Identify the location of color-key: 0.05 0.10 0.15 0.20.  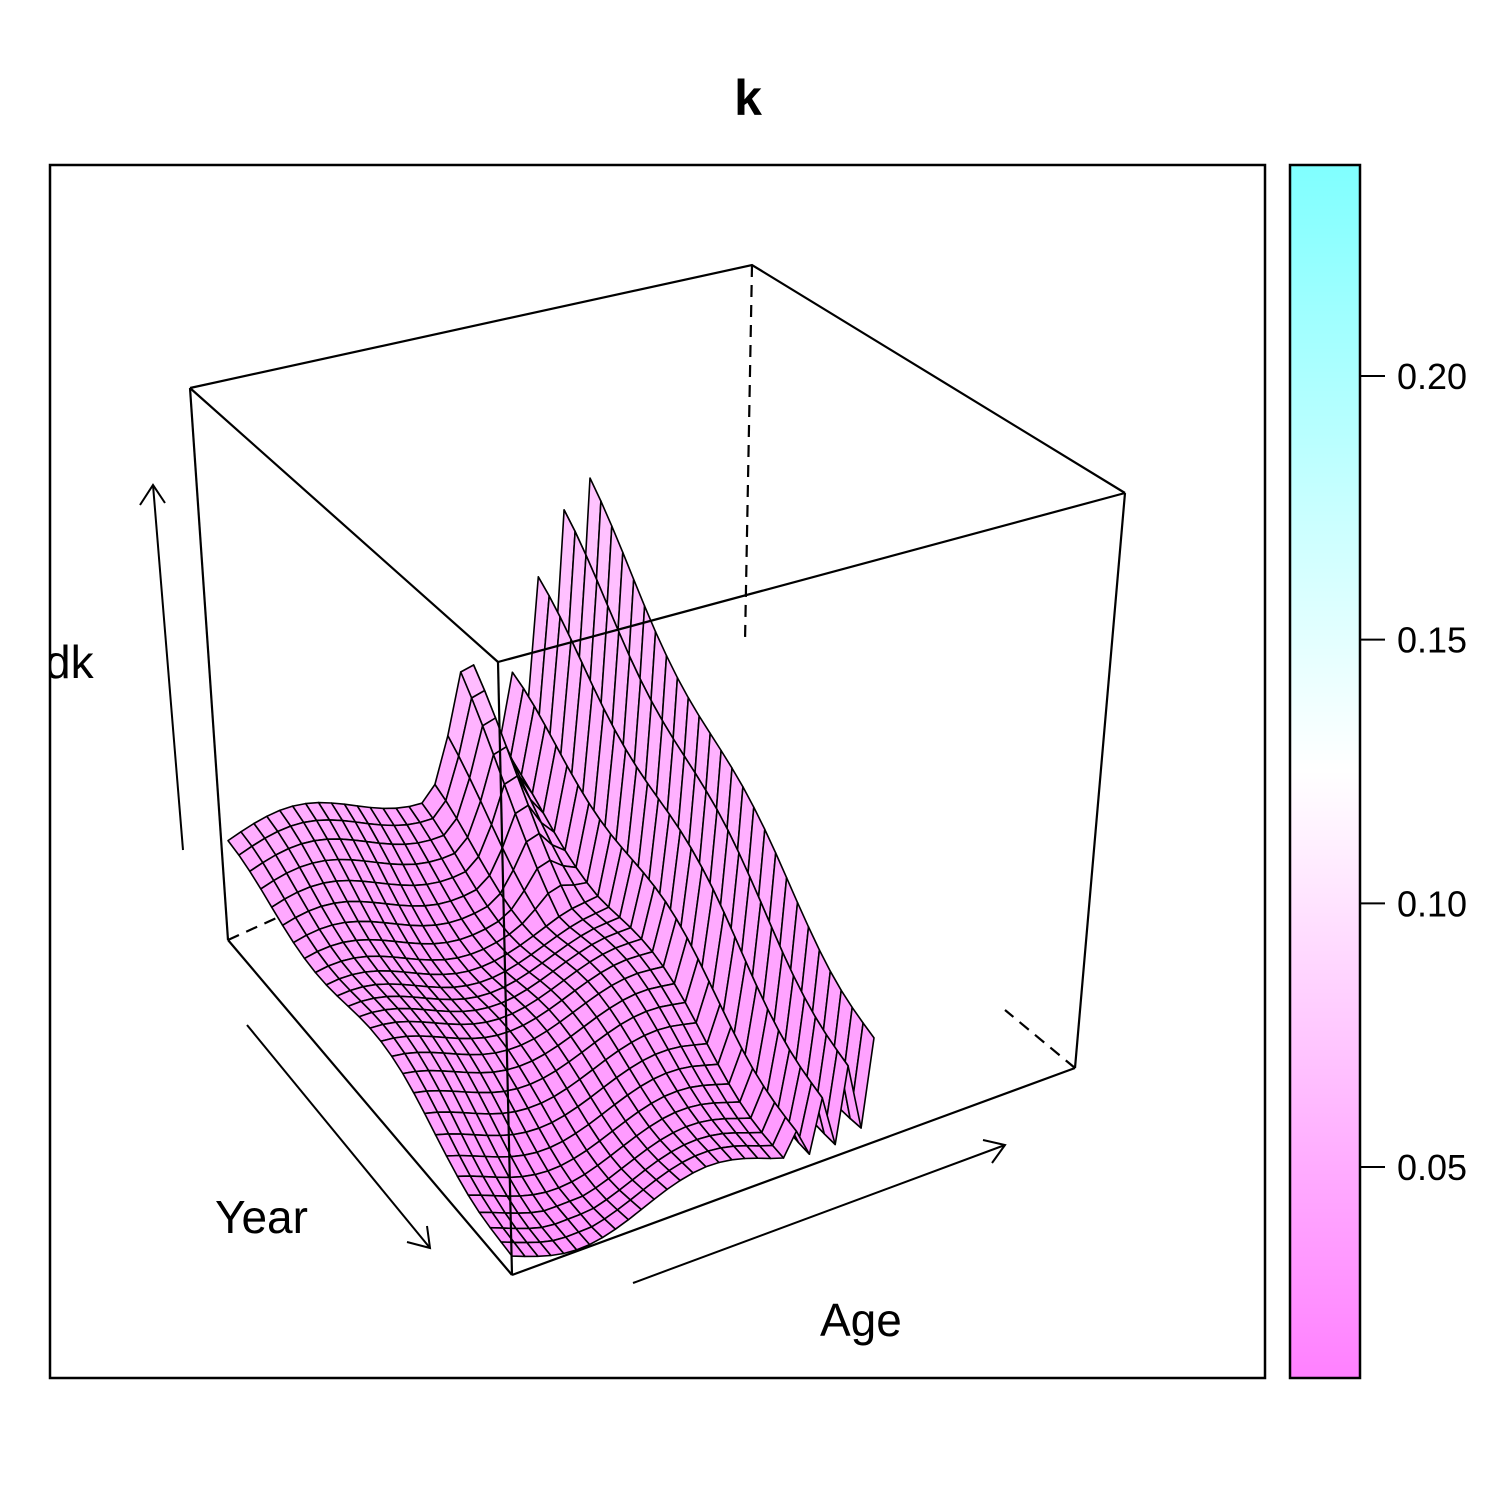
(1377, 771).